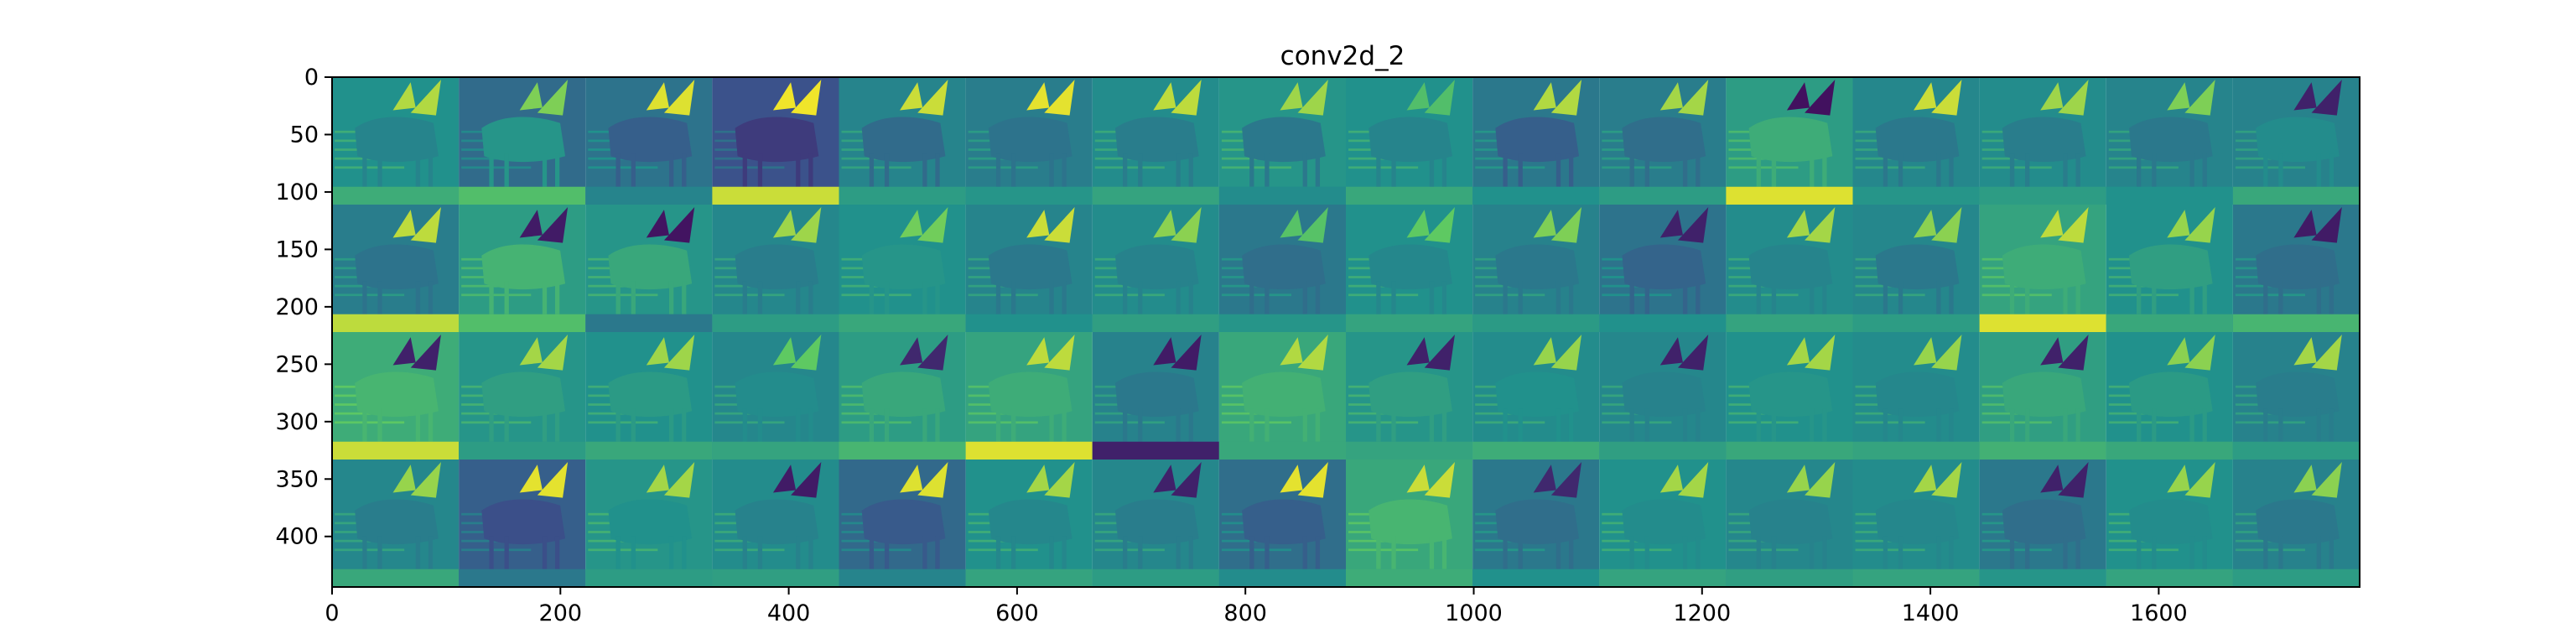 This screenshot has height=644, width=2576. Describe the element at coordinates (297, 249) in the screenshot. I see `y-tick-label: 150` at that location.